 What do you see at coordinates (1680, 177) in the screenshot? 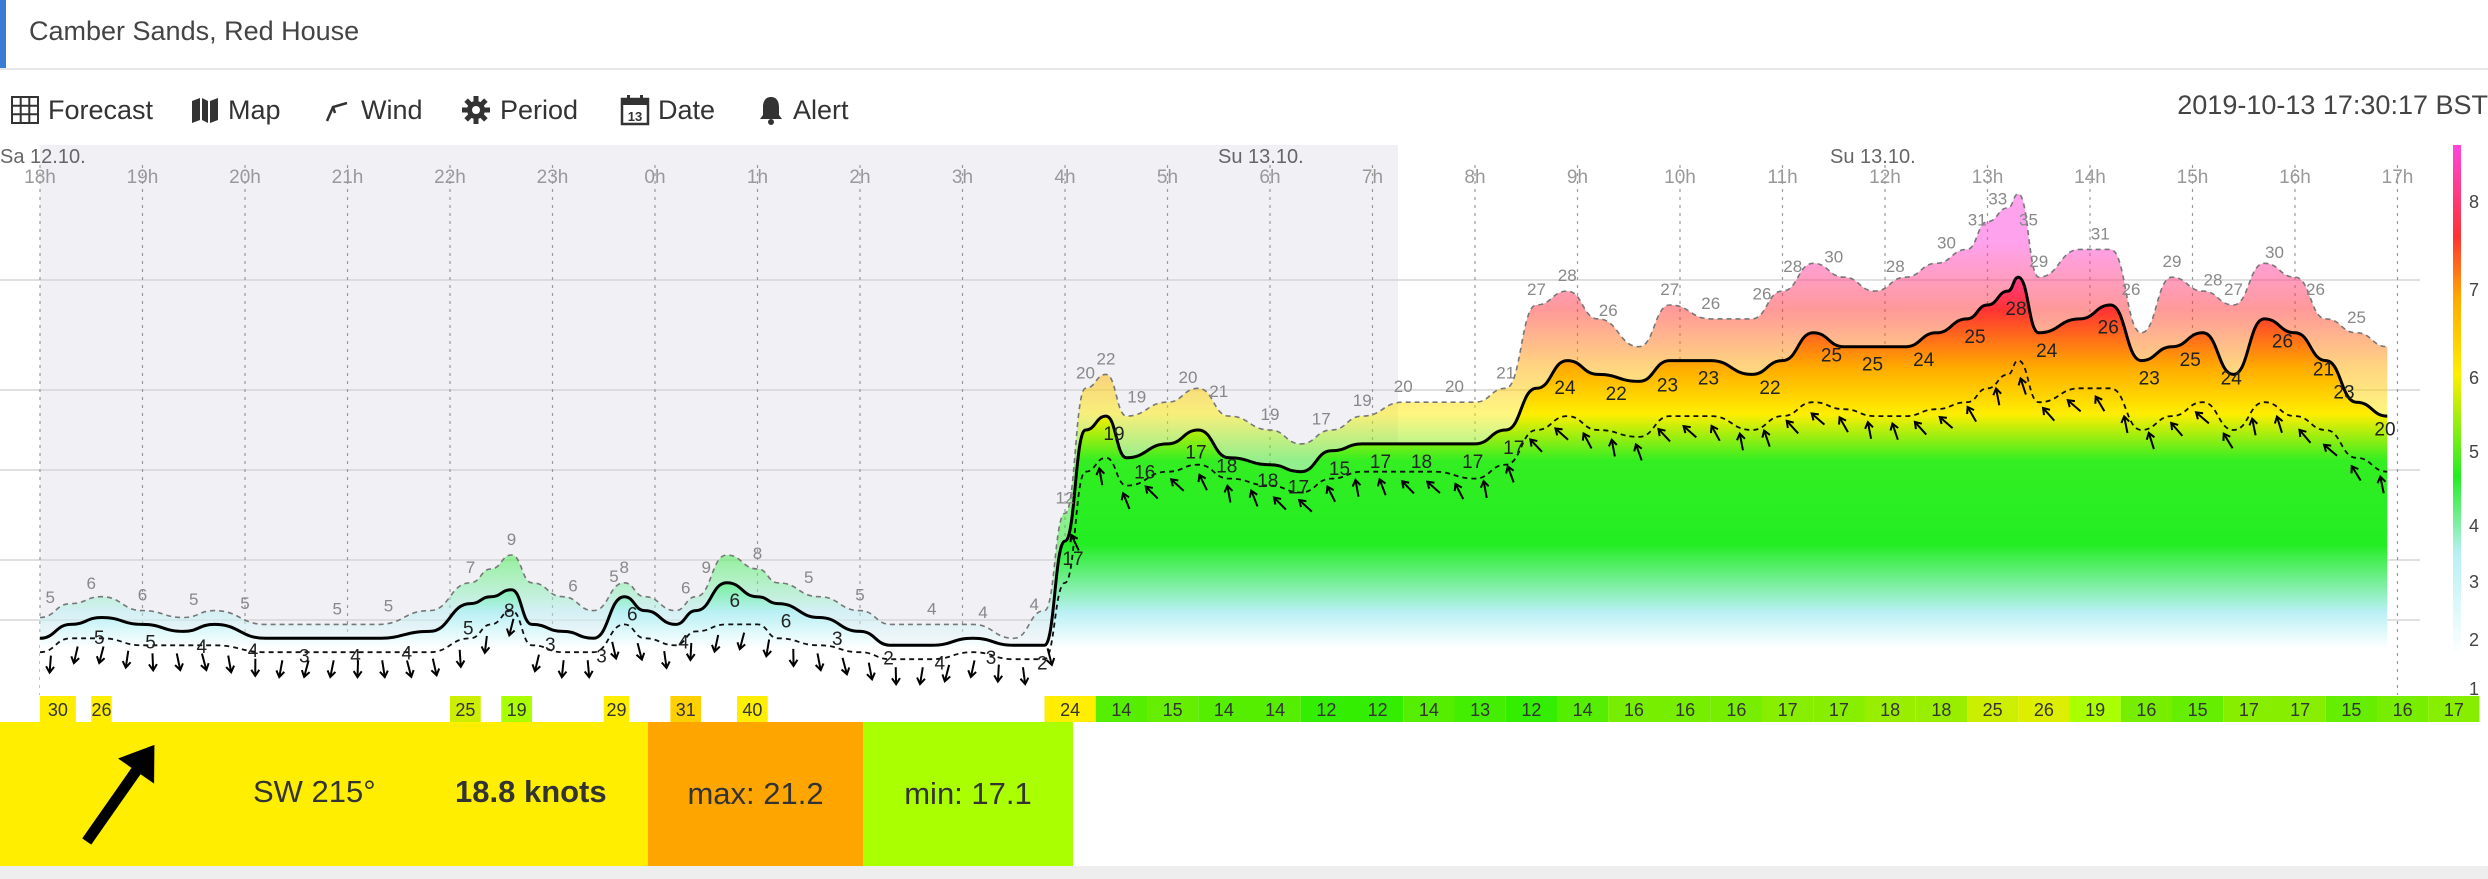
I see `hour-label: 10h` at bounding box center [1680, 177].